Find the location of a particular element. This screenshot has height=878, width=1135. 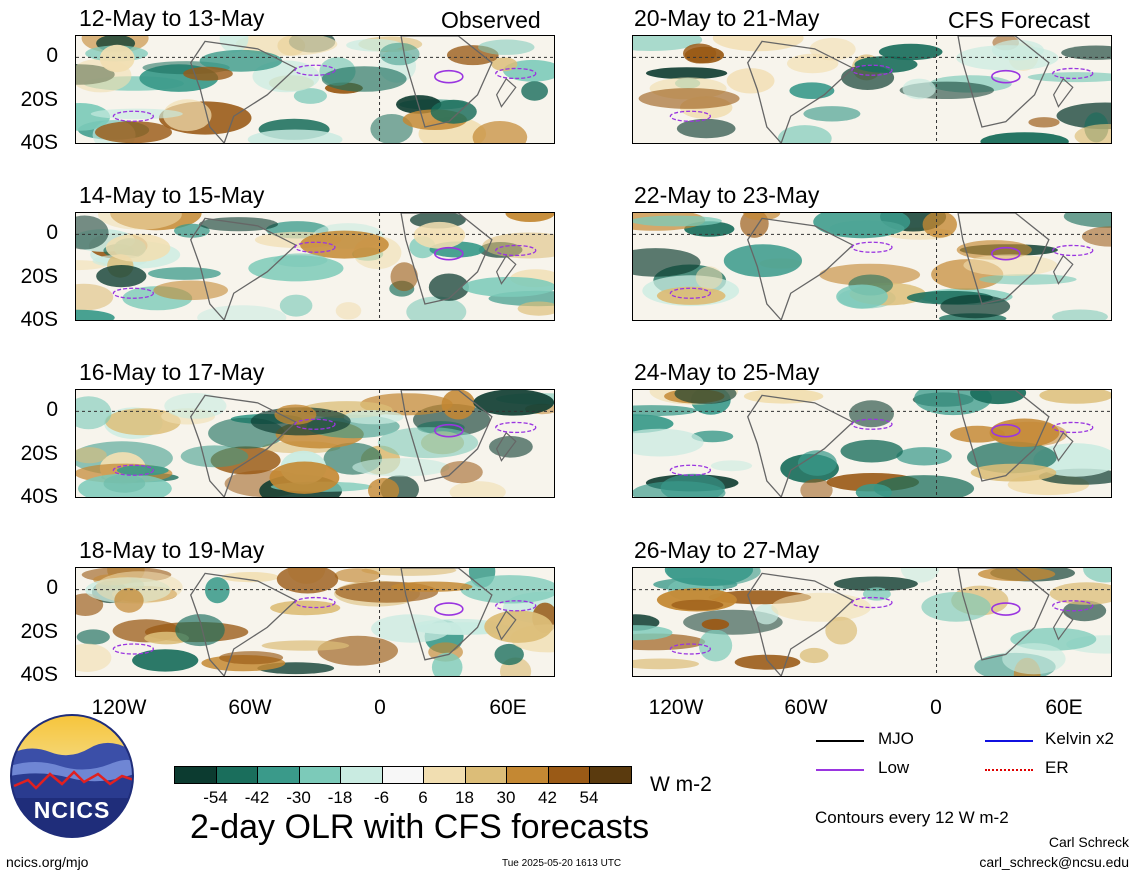

olr-map is located at coordinates (872, 89).